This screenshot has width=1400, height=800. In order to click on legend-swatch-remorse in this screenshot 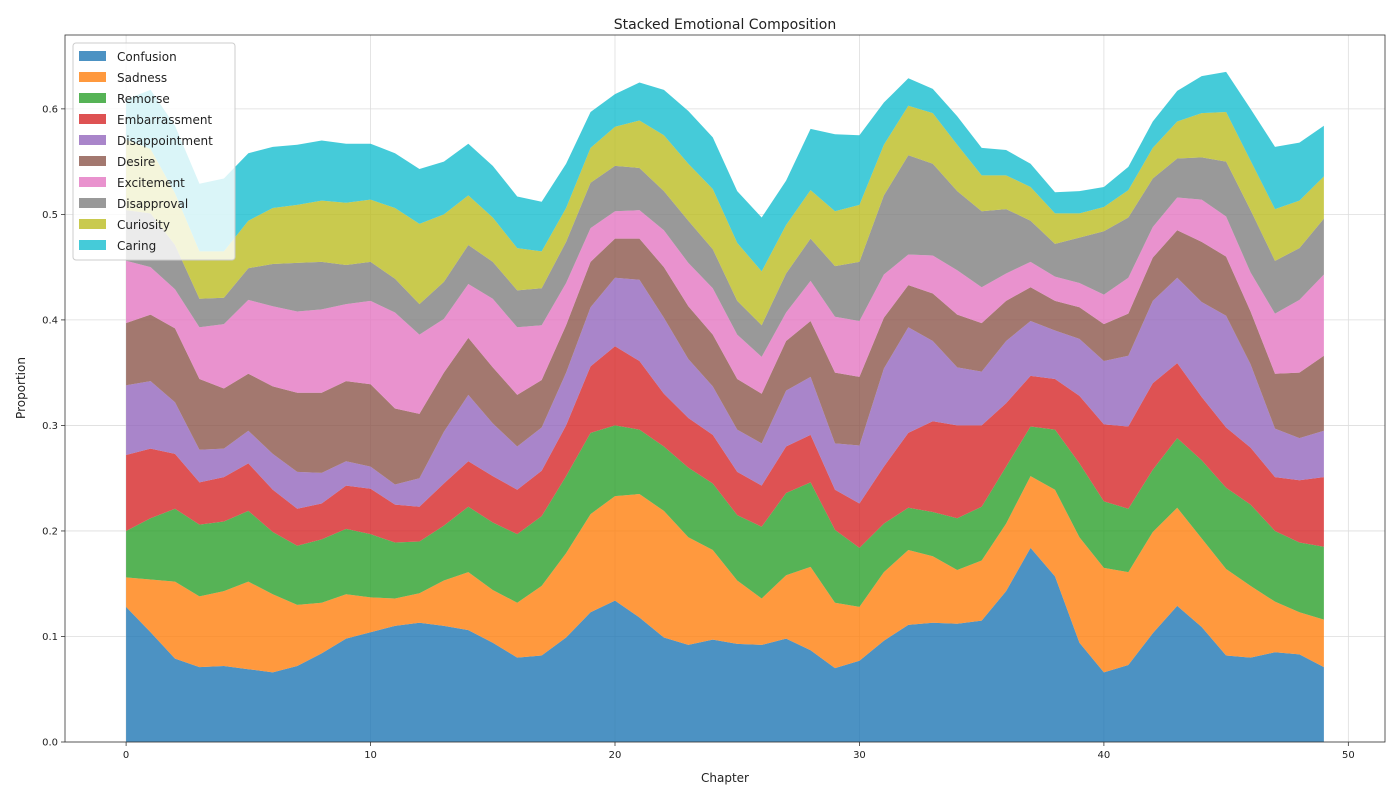, I will do `click(92, 98)`.